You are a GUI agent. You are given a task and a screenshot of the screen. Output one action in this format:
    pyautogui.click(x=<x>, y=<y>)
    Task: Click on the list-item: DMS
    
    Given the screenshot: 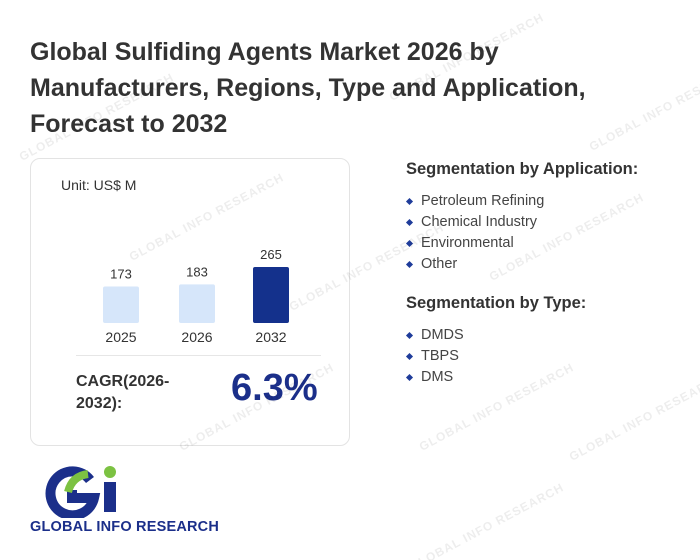 What is the action you would take?
    pyautogui.click(x=551, y=377)
    